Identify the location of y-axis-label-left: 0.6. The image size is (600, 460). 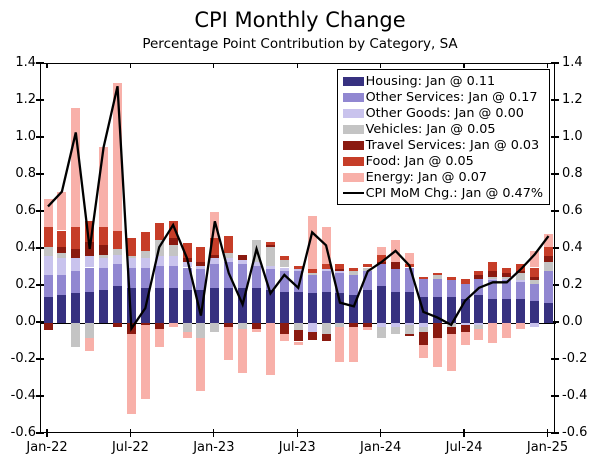
(25, 210).